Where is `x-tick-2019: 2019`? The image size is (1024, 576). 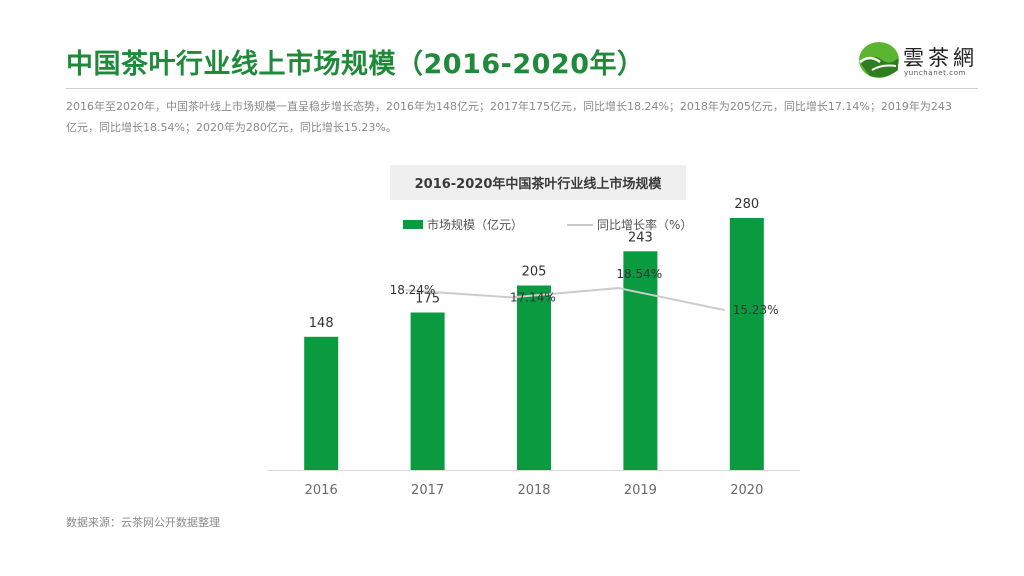 x-tick-2019: 2019 is located at coordinates (640, 490).